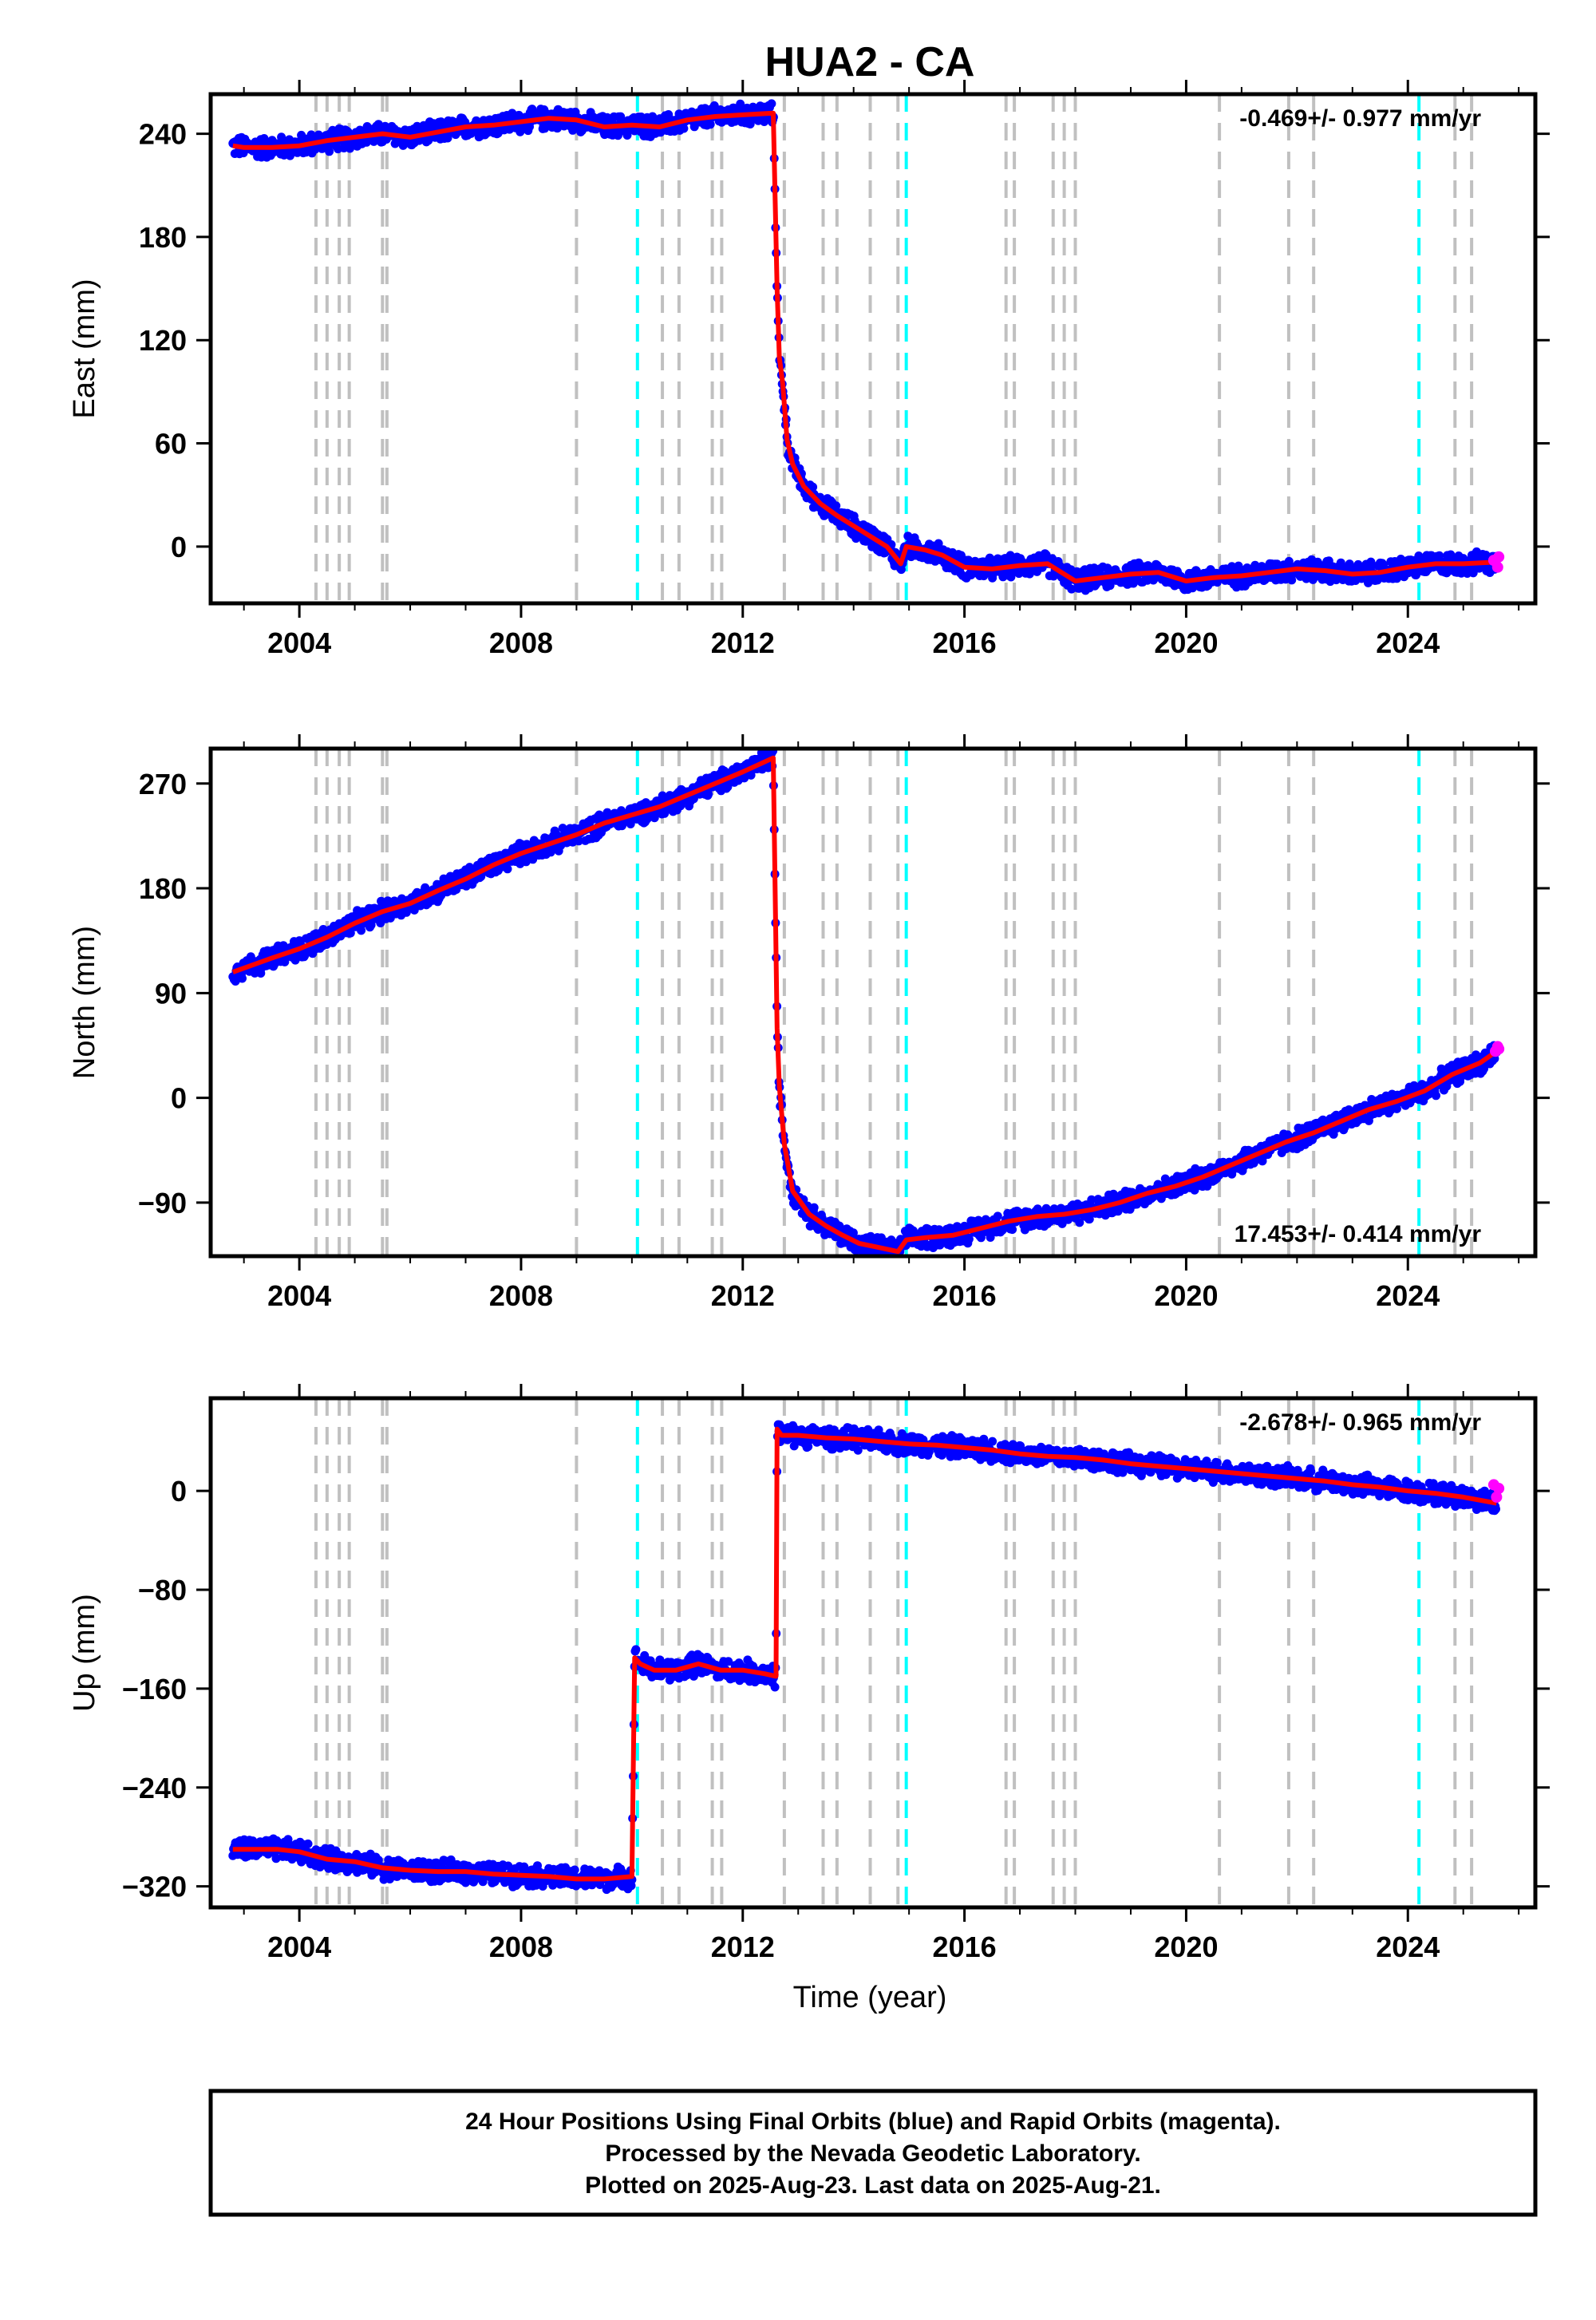 This screenshot has height=2320, width=1596. I want to click on y-tick-label: 90, so click(171, 993).